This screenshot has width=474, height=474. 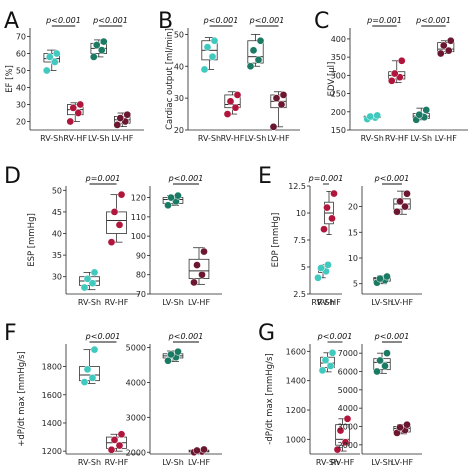 I want to click on y-tick-label: 60, so click(x=21, y=54).